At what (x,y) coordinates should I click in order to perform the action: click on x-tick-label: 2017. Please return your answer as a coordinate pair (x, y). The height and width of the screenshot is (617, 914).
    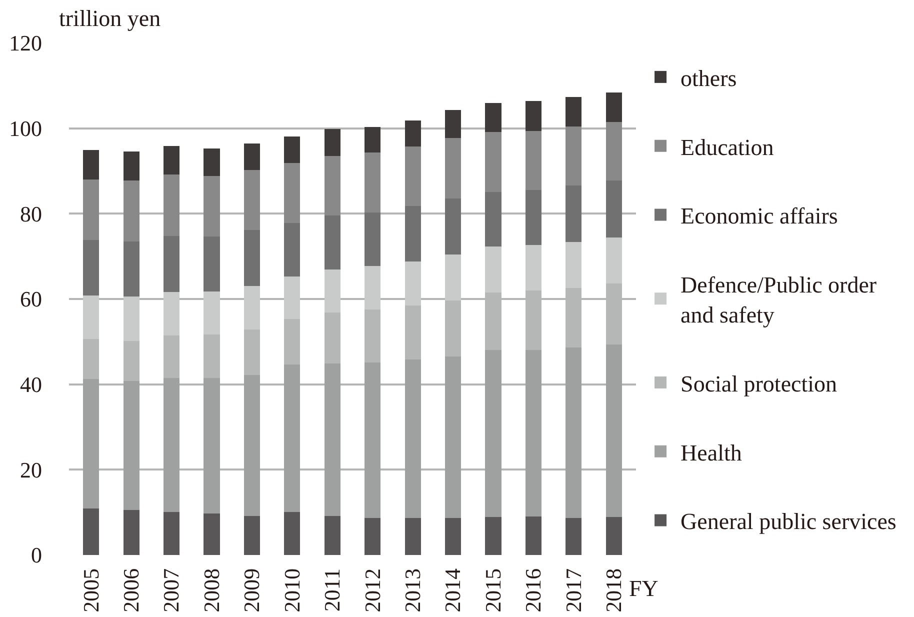
    Looking at the image, I should click on (573, 590).